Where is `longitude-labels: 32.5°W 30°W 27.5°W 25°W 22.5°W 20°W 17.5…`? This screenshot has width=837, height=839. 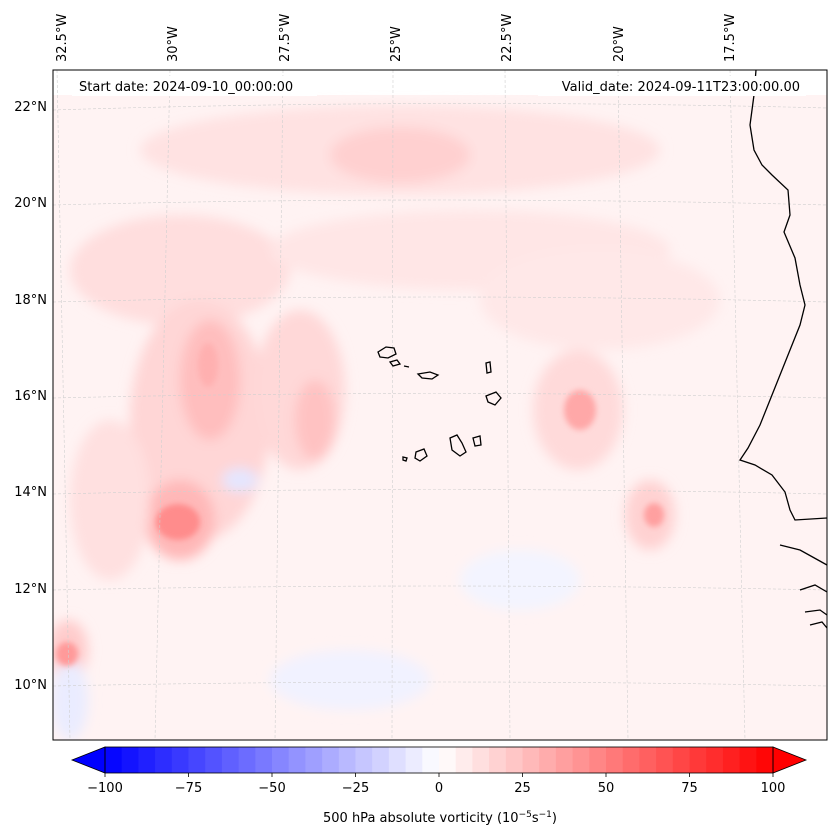
longitude-labels: 32.5°W 30°W 27.5°W 25°W 22.5°W 20°W 17.5… is located at coordinates (396, 38).